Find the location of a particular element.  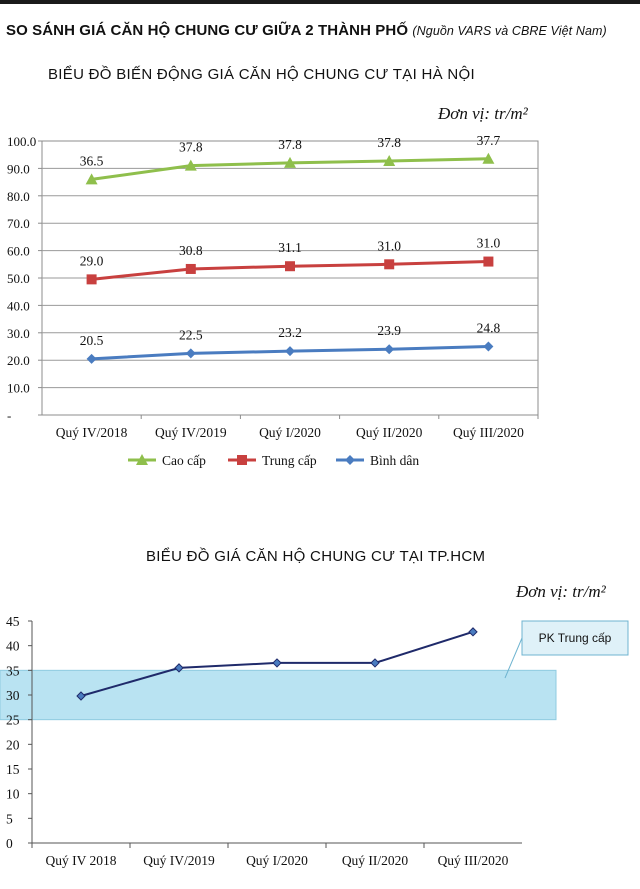

hcm-y-tick-label: 25 is located at coordinates (13, 720).